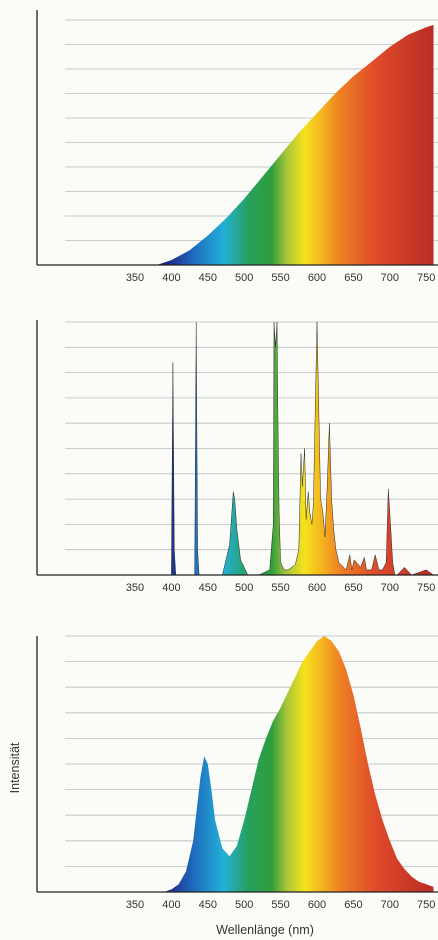  I want to click on x-ticks-3: 350 400 450 500 550 600 650 700 750, so click(281, 905).